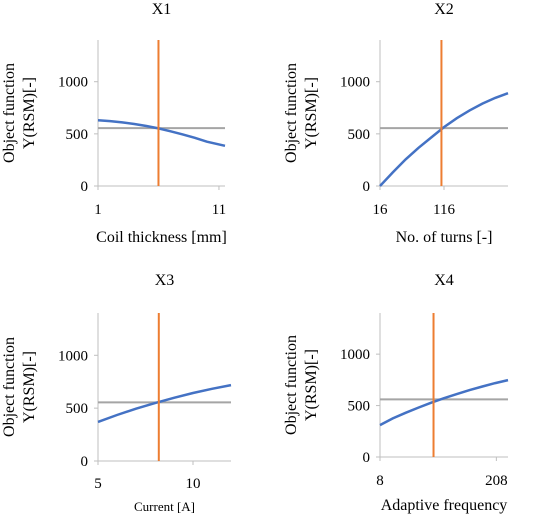 This screenshot has height=517, width=536. I want to click on x-axis-label: Current [A], so click(164, 506).